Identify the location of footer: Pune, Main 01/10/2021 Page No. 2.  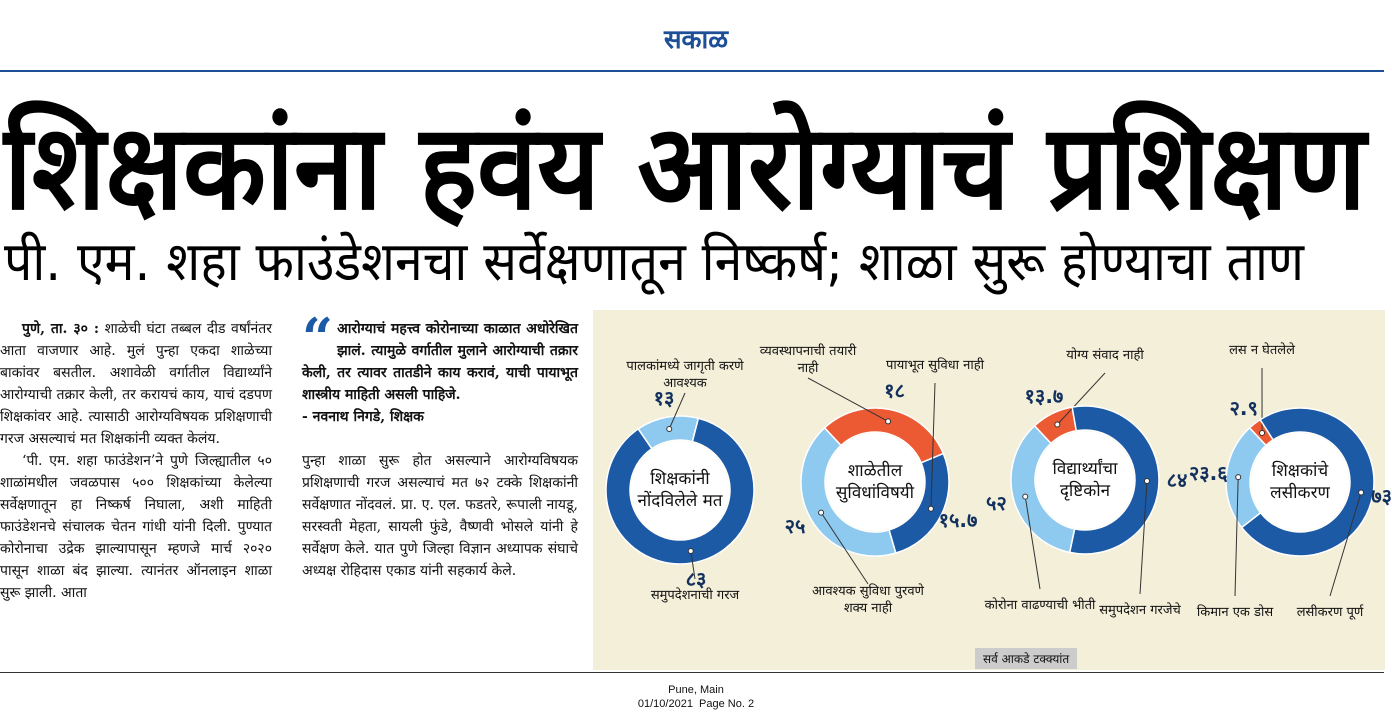
(696, 697).